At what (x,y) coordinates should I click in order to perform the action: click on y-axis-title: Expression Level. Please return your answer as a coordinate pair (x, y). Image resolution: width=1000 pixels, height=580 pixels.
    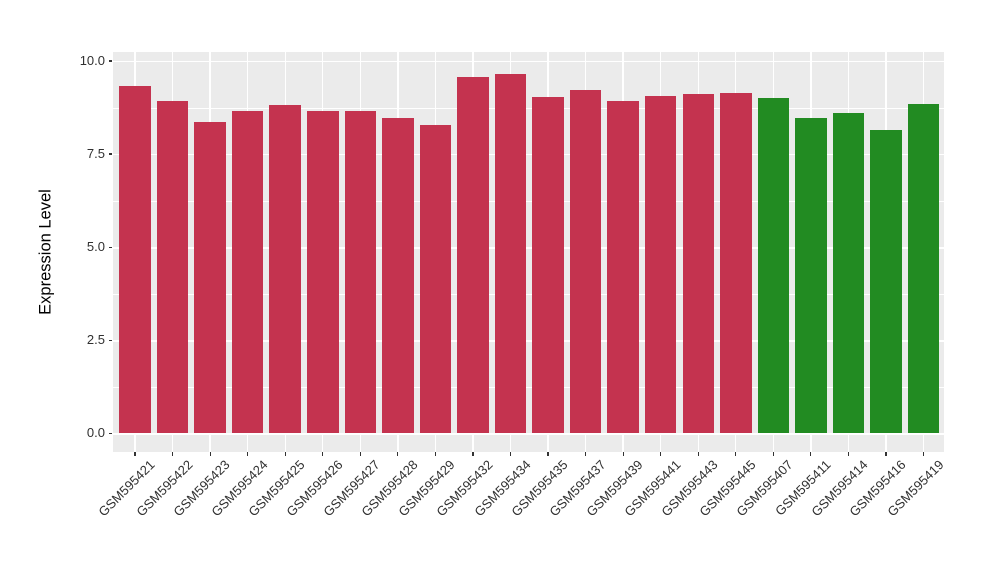
    Looking at the image, I should click on (45, 252).